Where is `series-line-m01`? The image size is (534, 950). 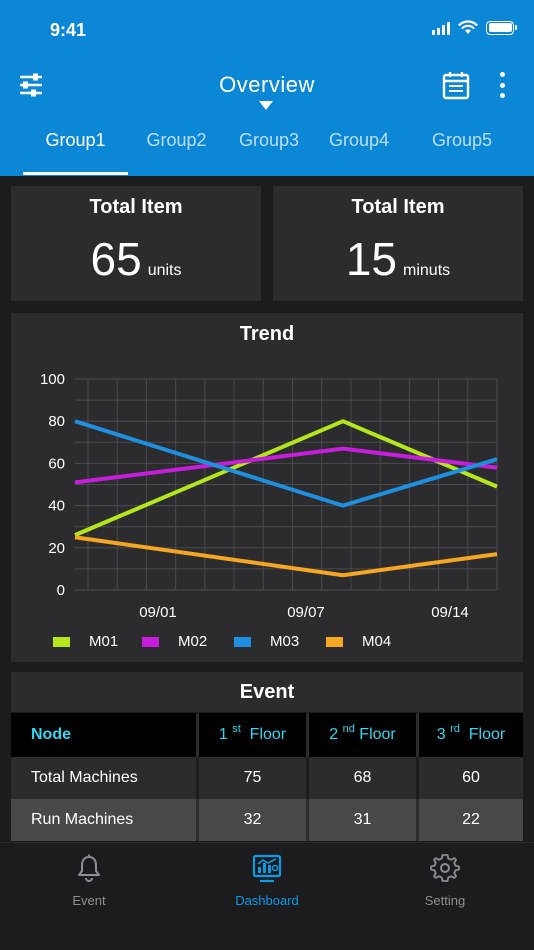 series-line-m01 is located at coordinates (286, 478).